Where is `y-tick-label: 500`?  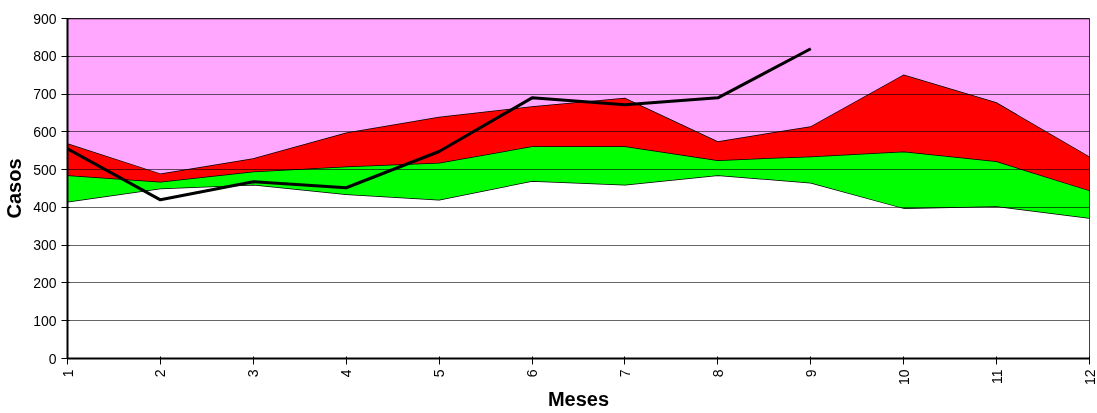 y-tick-label: 500 is located at coordinates (45, 169).